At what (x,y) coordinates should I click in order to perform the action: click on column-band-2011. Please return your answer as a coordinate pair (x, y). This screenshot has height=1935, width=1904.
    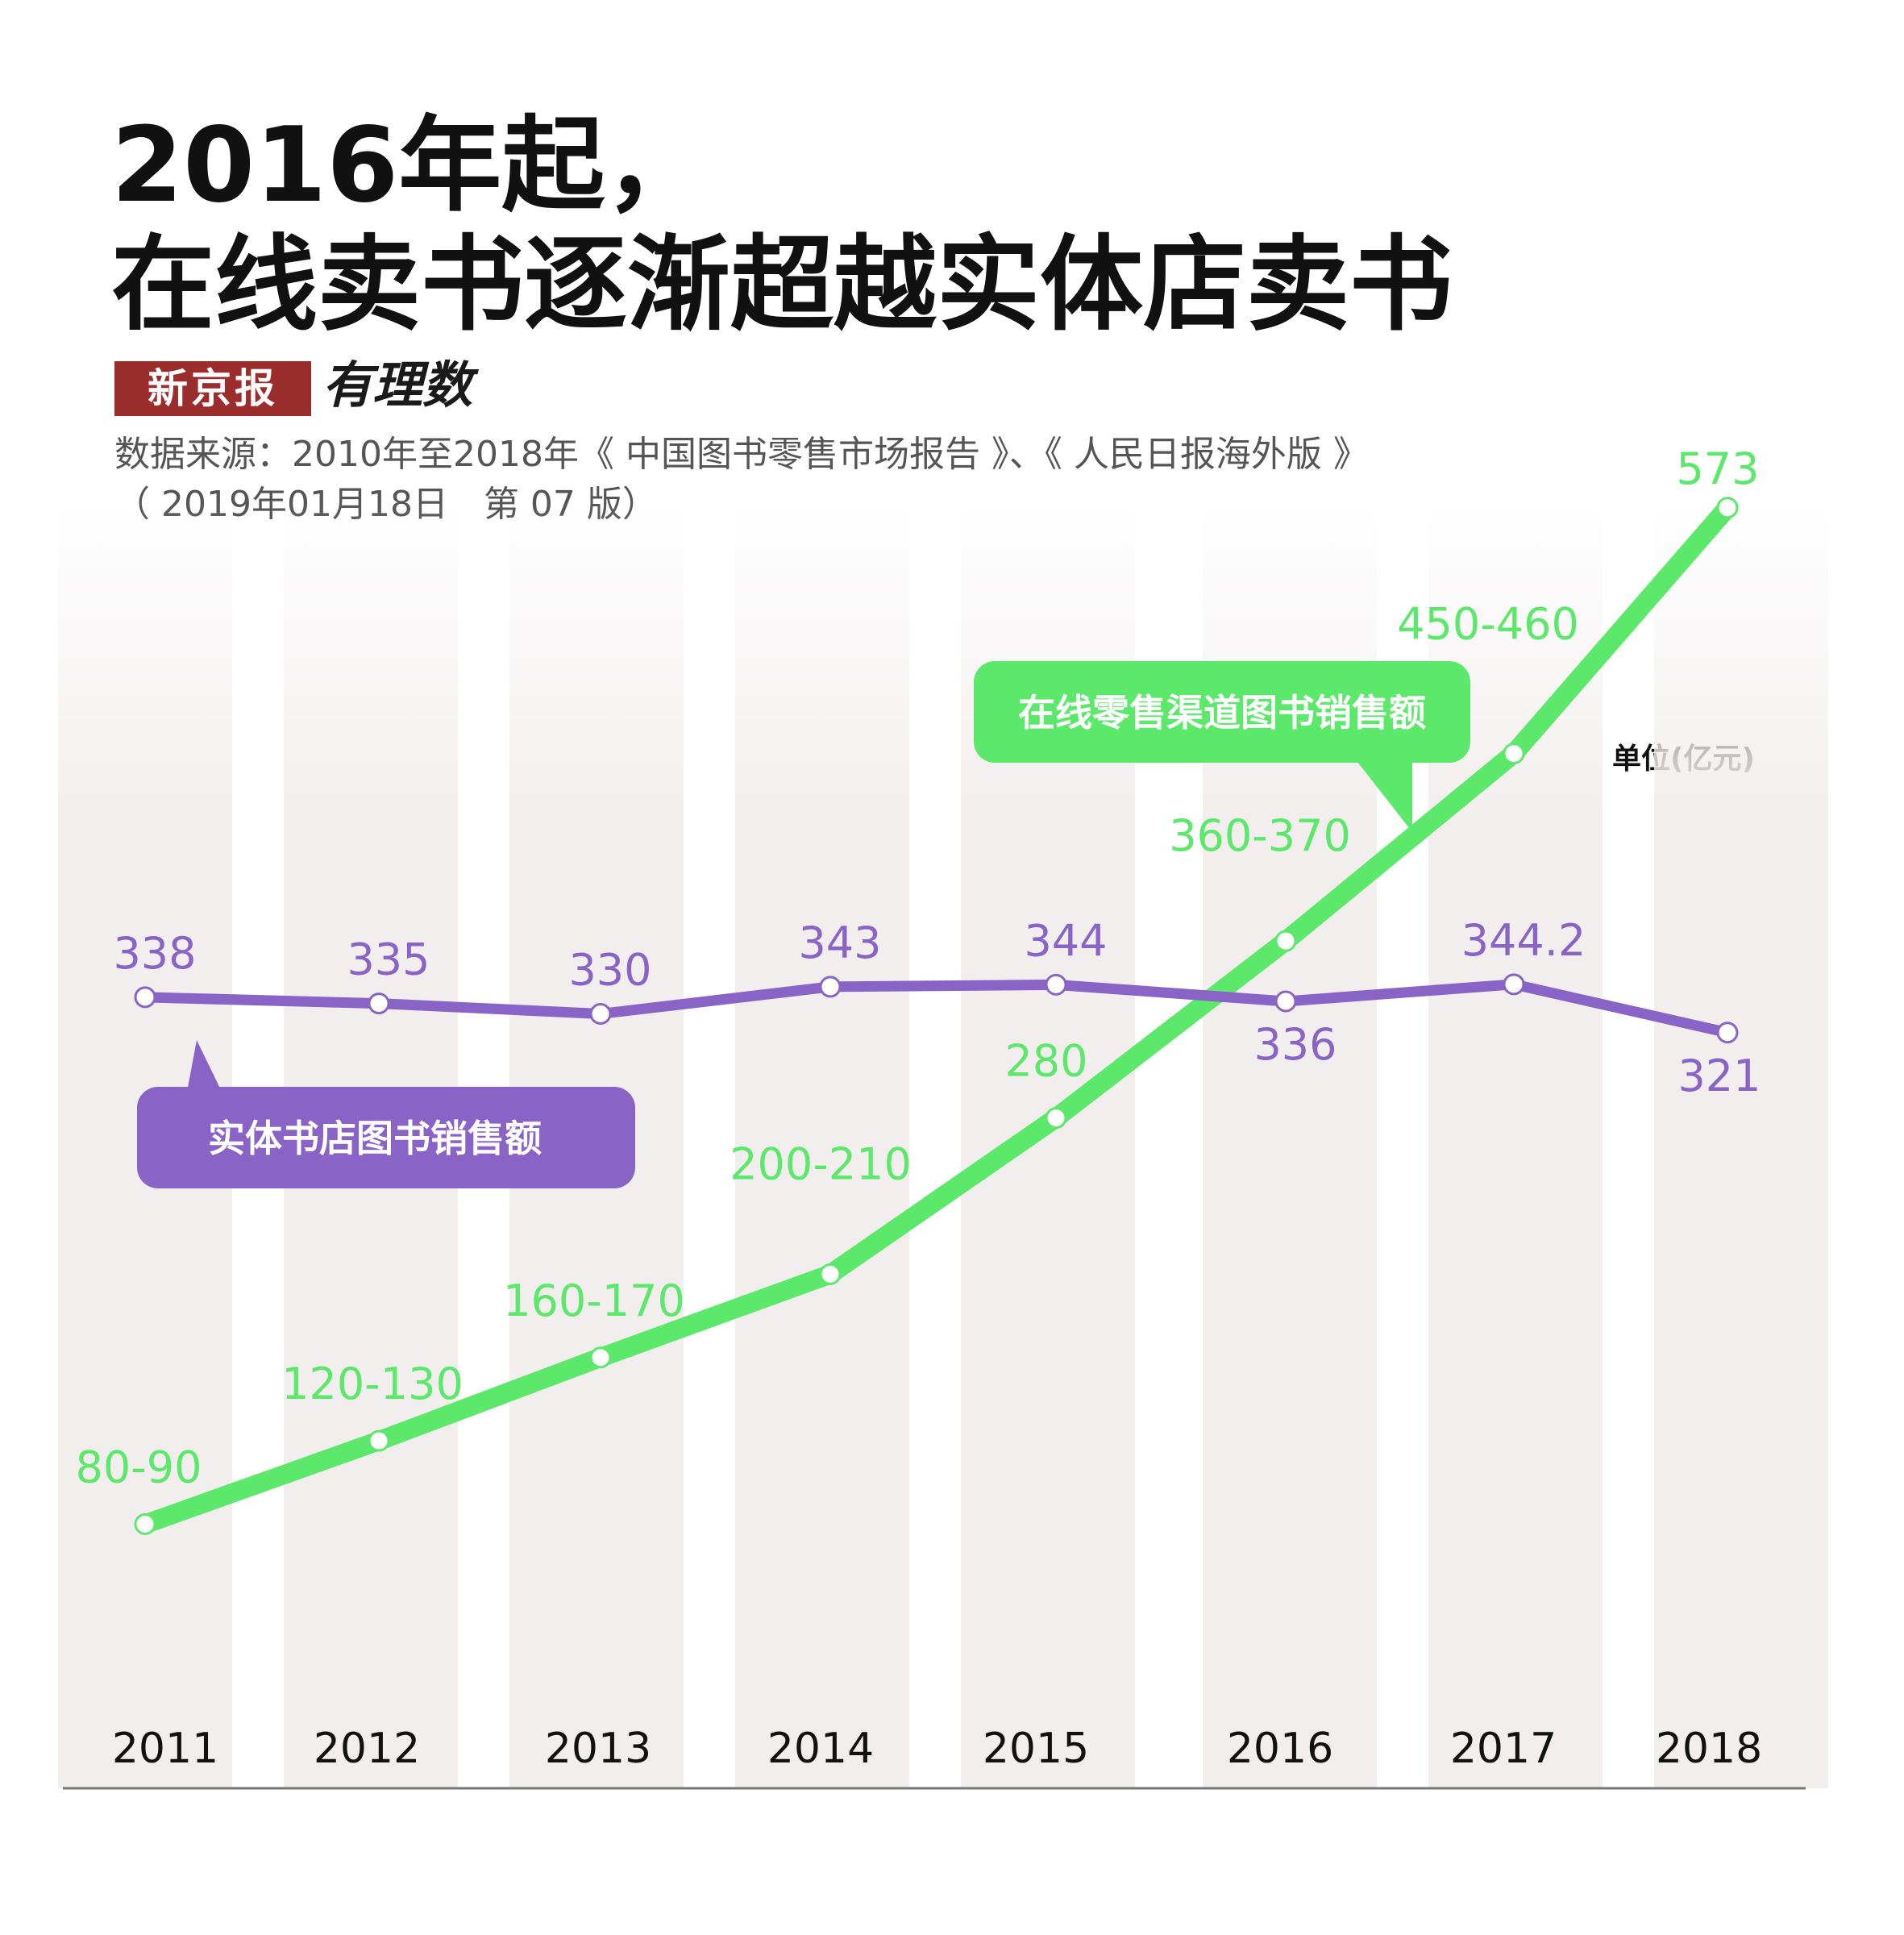
    Looking at the image, I should click on (145, 1144).